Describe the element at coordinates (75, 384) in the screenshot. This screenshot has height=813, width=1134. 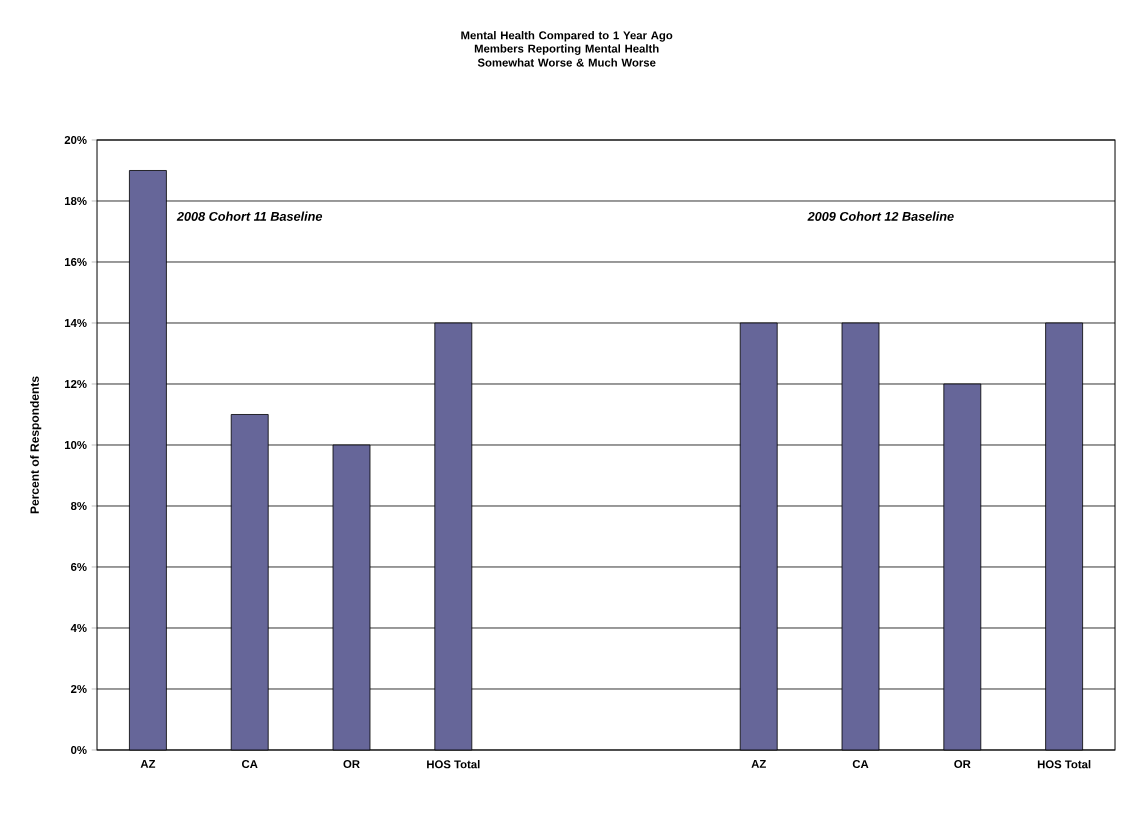
I see `y-tick-label: 12%` at that location.